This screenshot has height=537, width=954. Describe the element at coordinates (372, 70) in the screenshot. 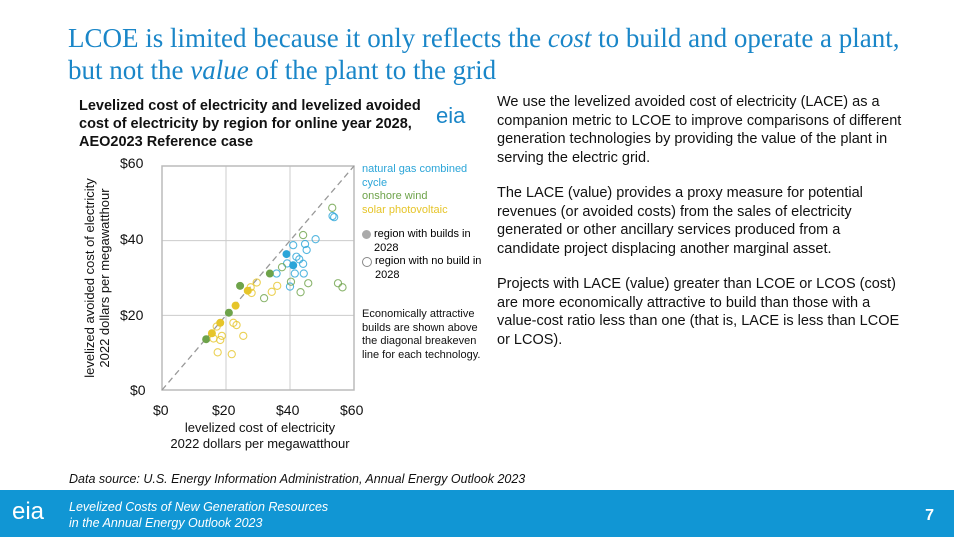

I see `title-text: of the plant to the grid` at that location.